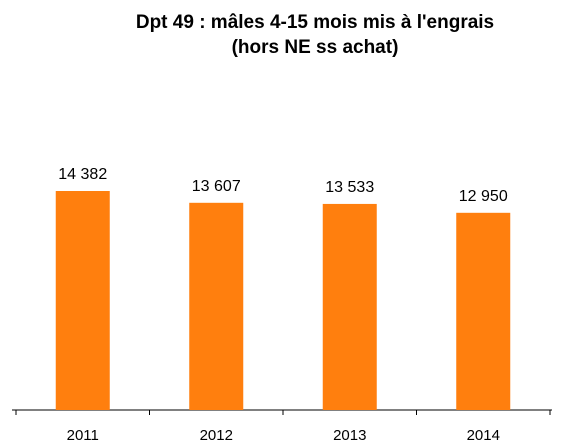 The width and height of the screenshot is (564, 444). What do you see at coordinates (349, 435) in the screenshot?
I see `x-tick-label: 2013` at bounding box center [349, 435].